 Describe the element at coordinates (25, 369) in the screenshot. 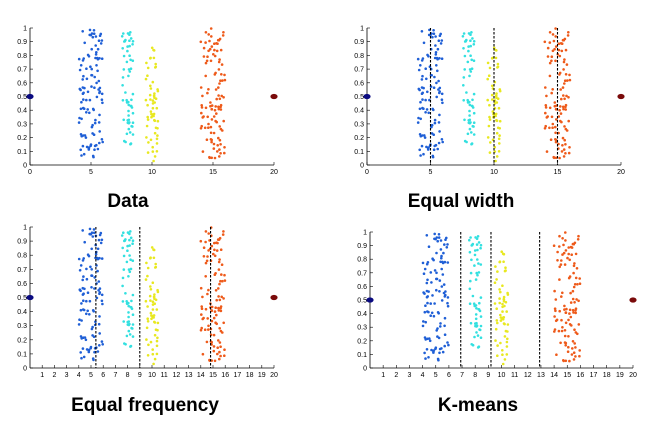

I see `y-tick-label: 0` at that location.